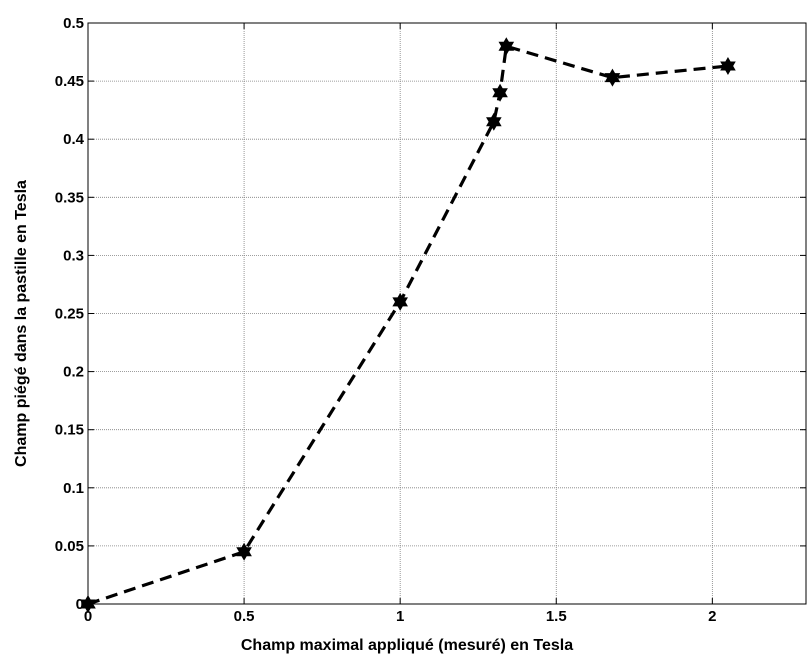 The height and width of the screenshot is (660, 807). I want to click on y-tick-label: 0.3, so click(73, 255).